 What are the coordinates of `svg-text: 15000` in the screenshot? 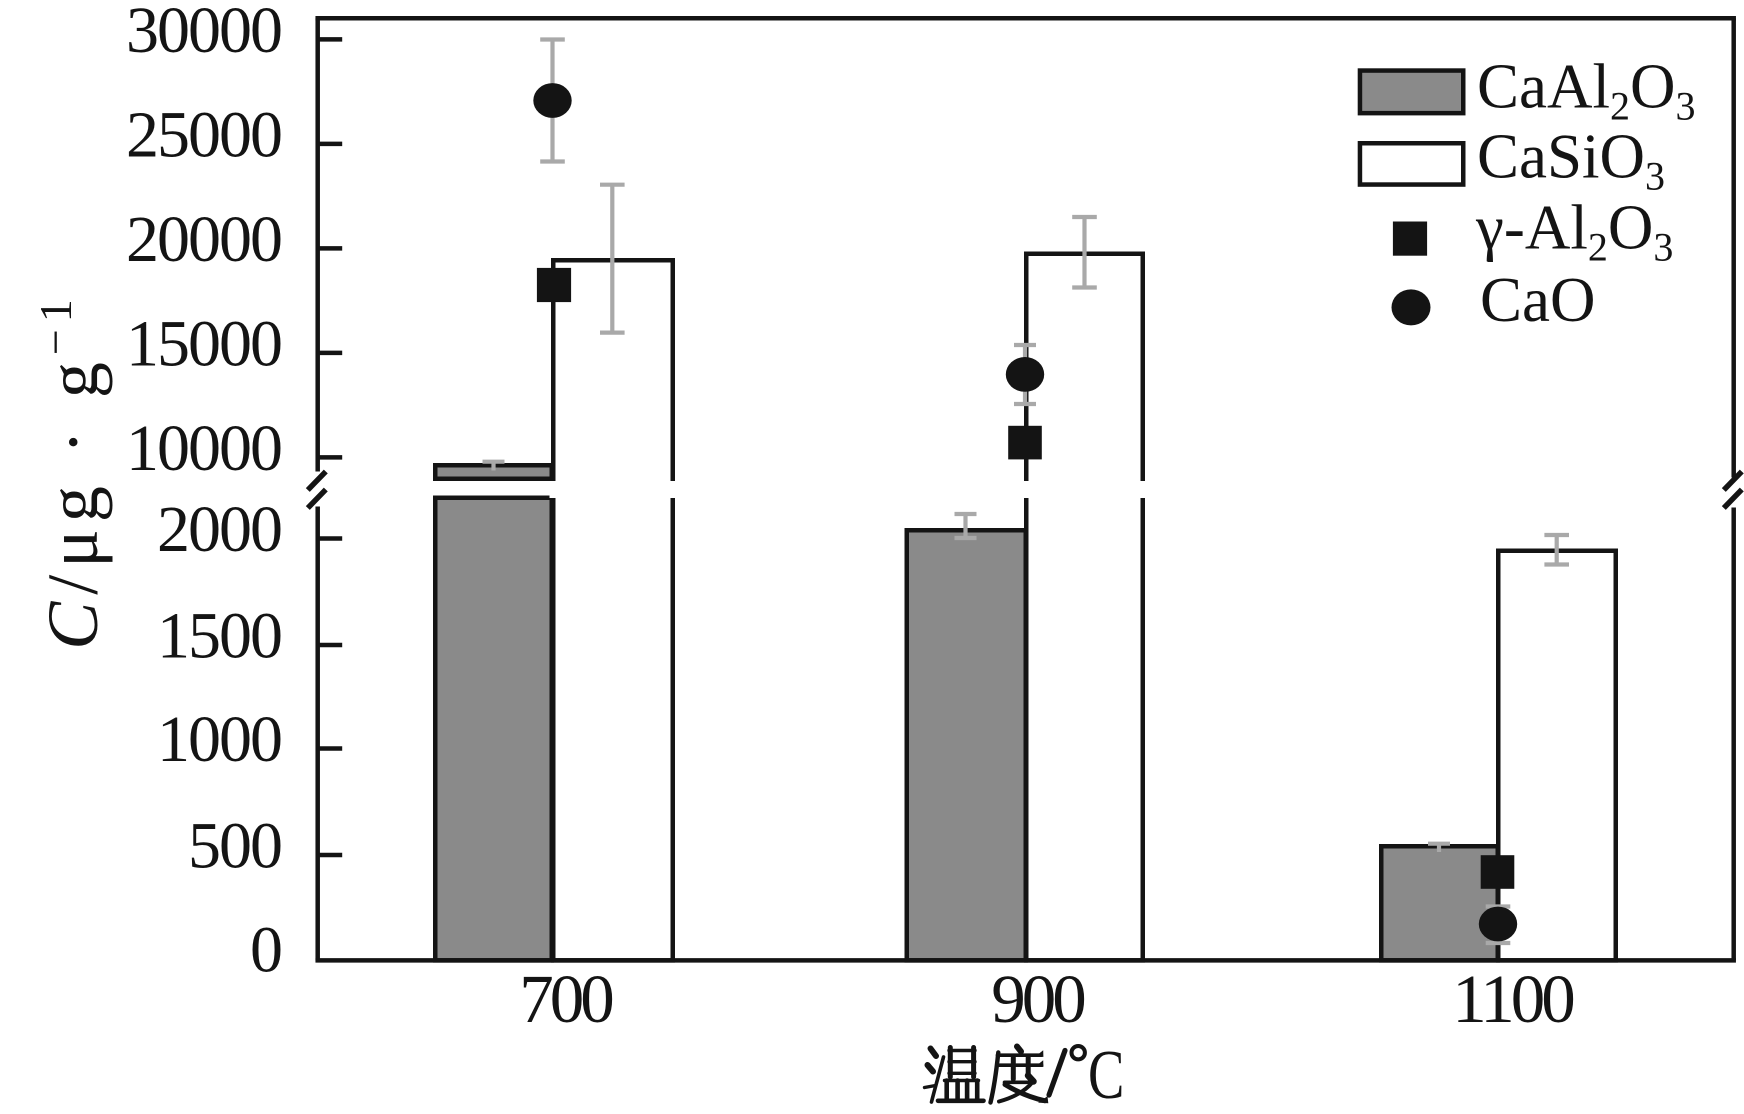 It's located at (203, 343).